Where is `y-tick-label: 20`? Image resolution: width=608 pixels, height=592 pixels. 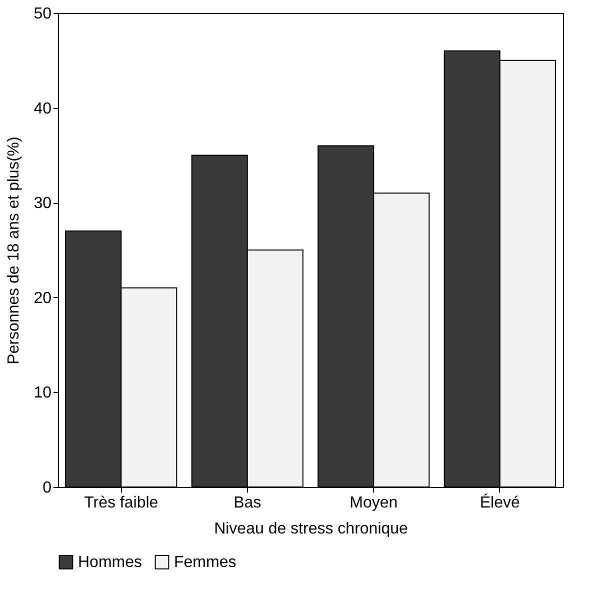
y-tick-label: 20 is located at coordinates (43, 298).